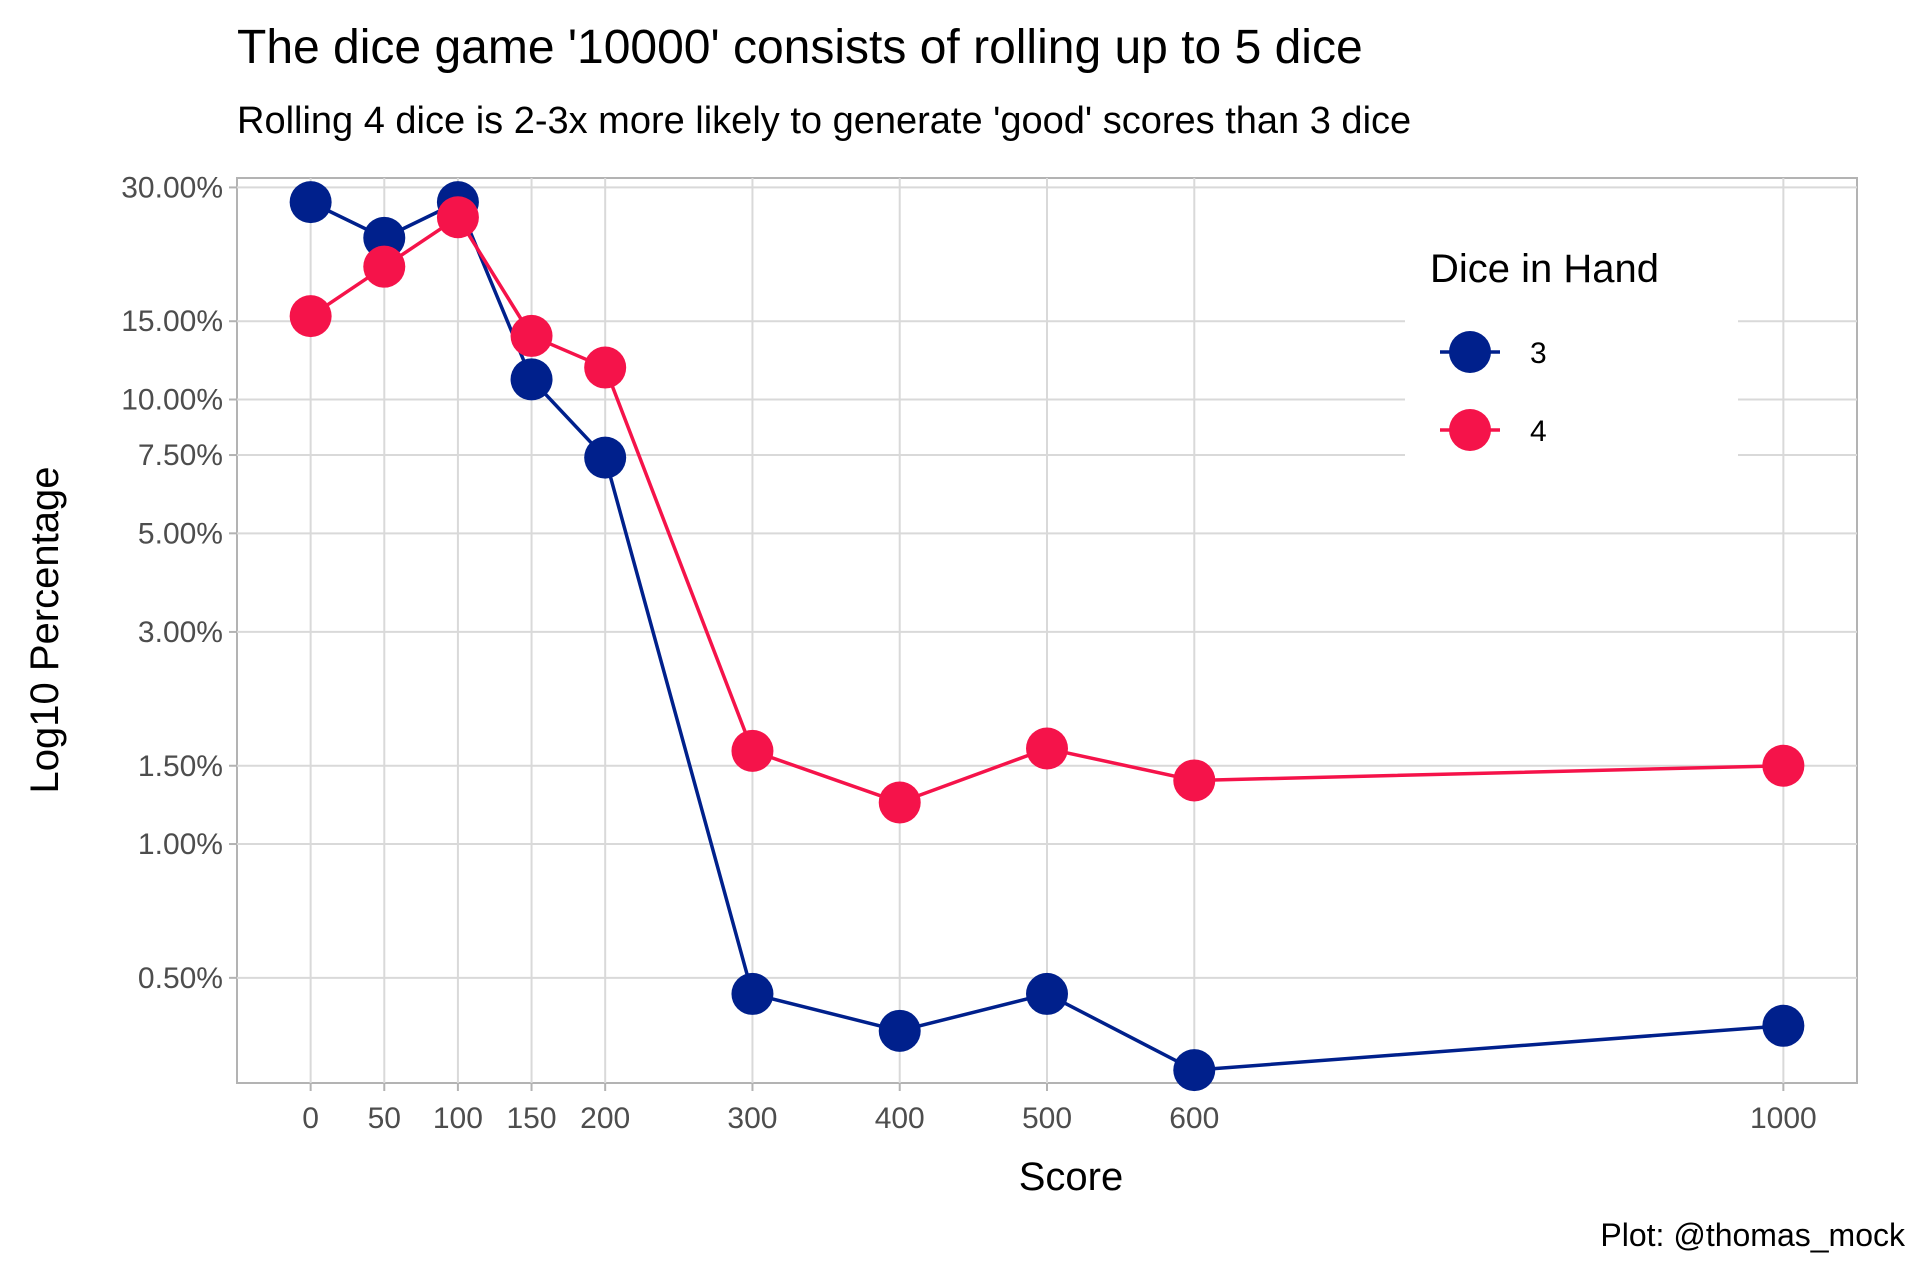 This screenshot has height=1280, width=1920. Describe the element at coordinates (1194, 1118) in the screenshot. I see `x-tick-label: 600` at that location.